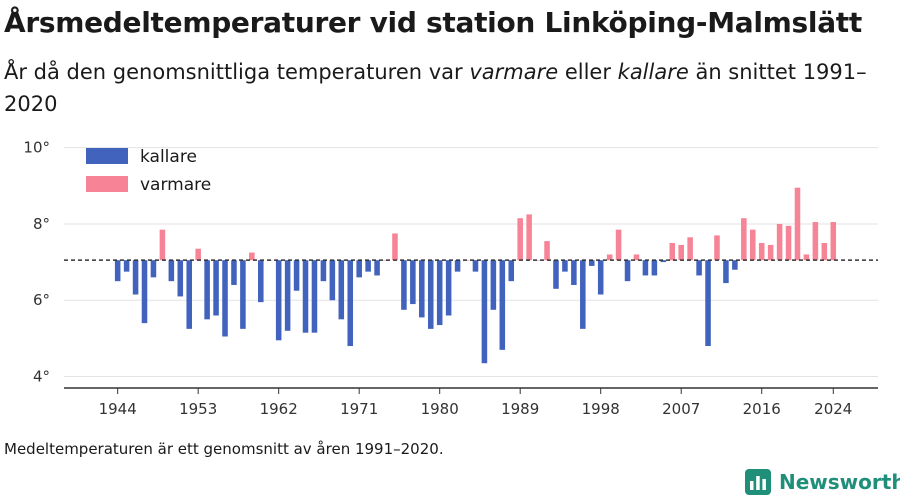 This screenshot has height=500, width=900. I want to click on x-tick-label: 2007, so click(681, 409).